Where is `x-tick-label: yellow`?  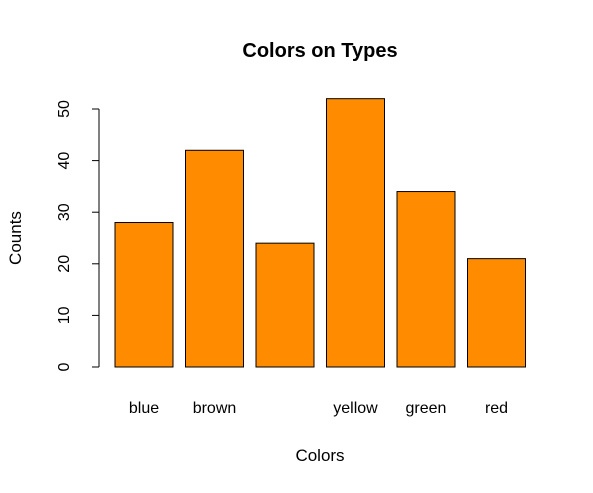
x-tick-label: yellow is located at coordinates (355, 408).